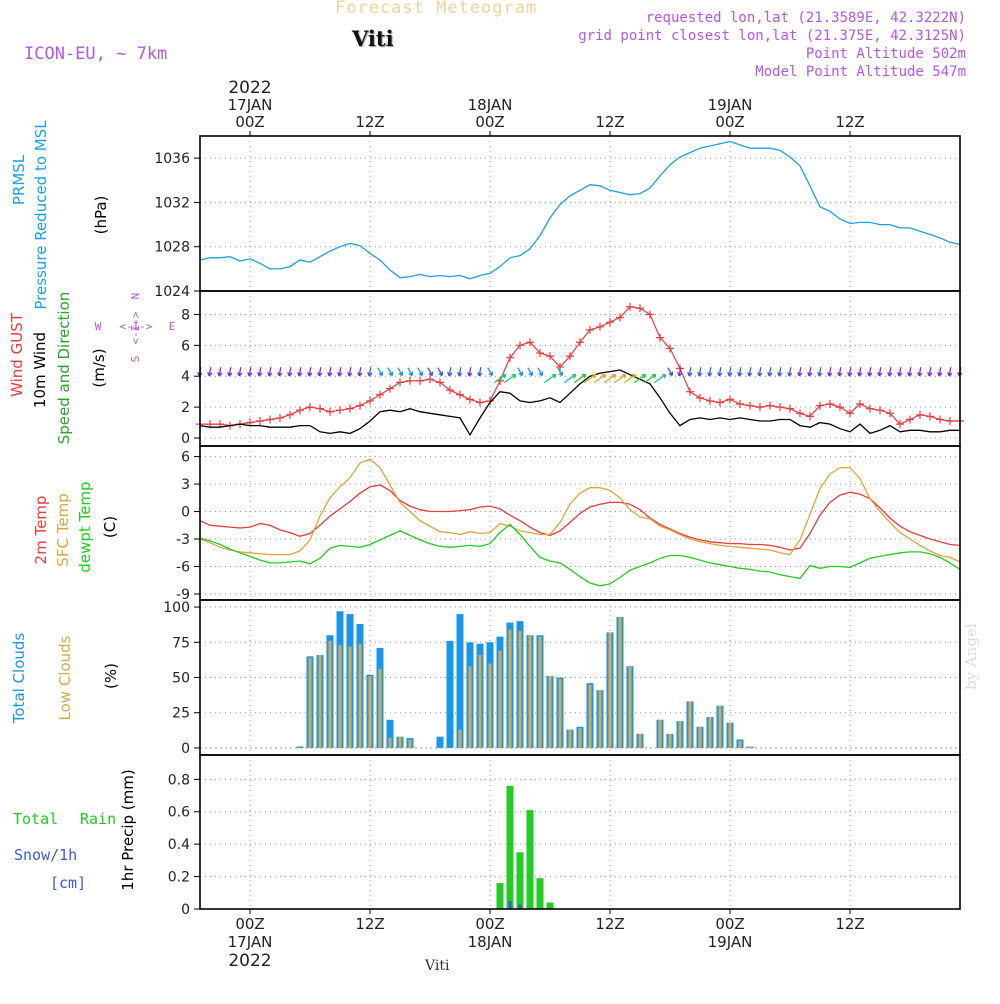 The height and width of the screenshot is (1004, 1000). What do you see at coordinates (436, 9) in the screenshot?
I see `app-title: Forecast Meteogram` at bounding box center [436, 9].